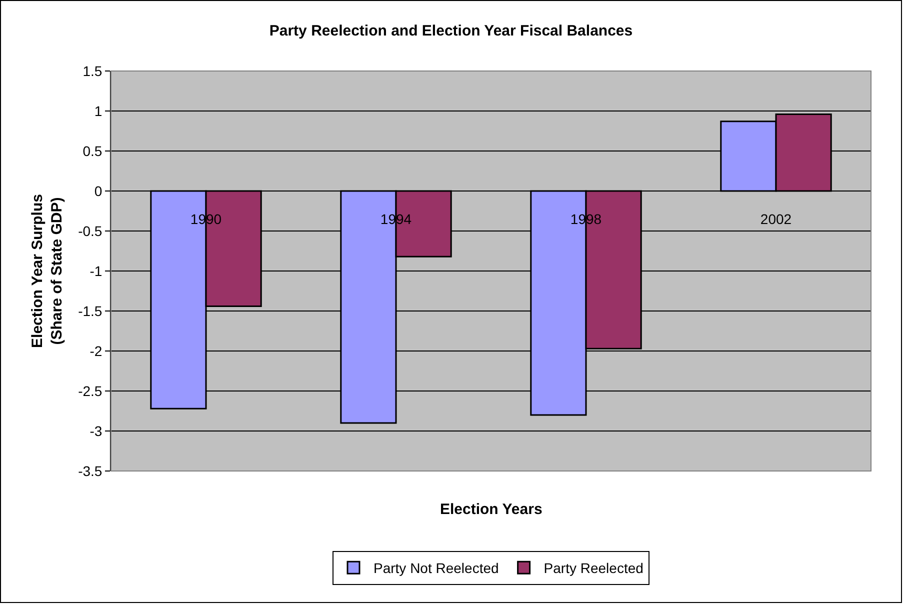  I want to click on y-tick-label: -2.5, so click(90, 390).